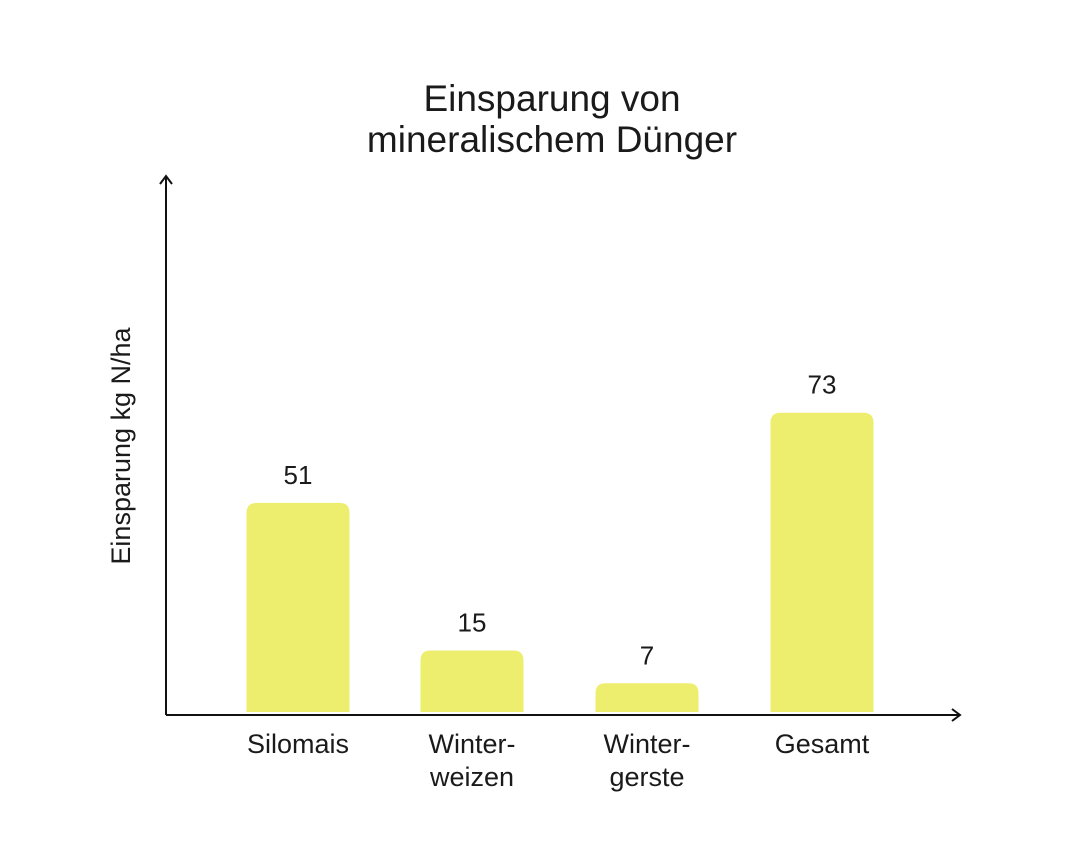 Image resolution: width=1092 pixels, height=855 pixels. Describe the element at coordinates (471, 777) in the screenshot. I see `x-tick-label: weizen` at that location.